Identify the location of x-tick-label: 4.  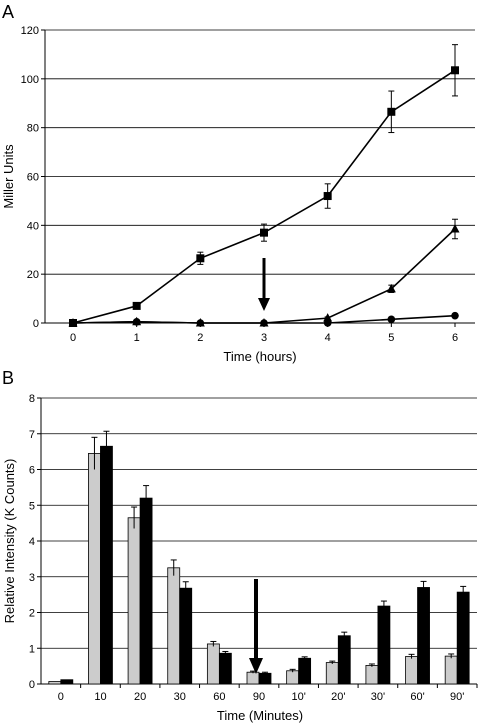
(328, 338).